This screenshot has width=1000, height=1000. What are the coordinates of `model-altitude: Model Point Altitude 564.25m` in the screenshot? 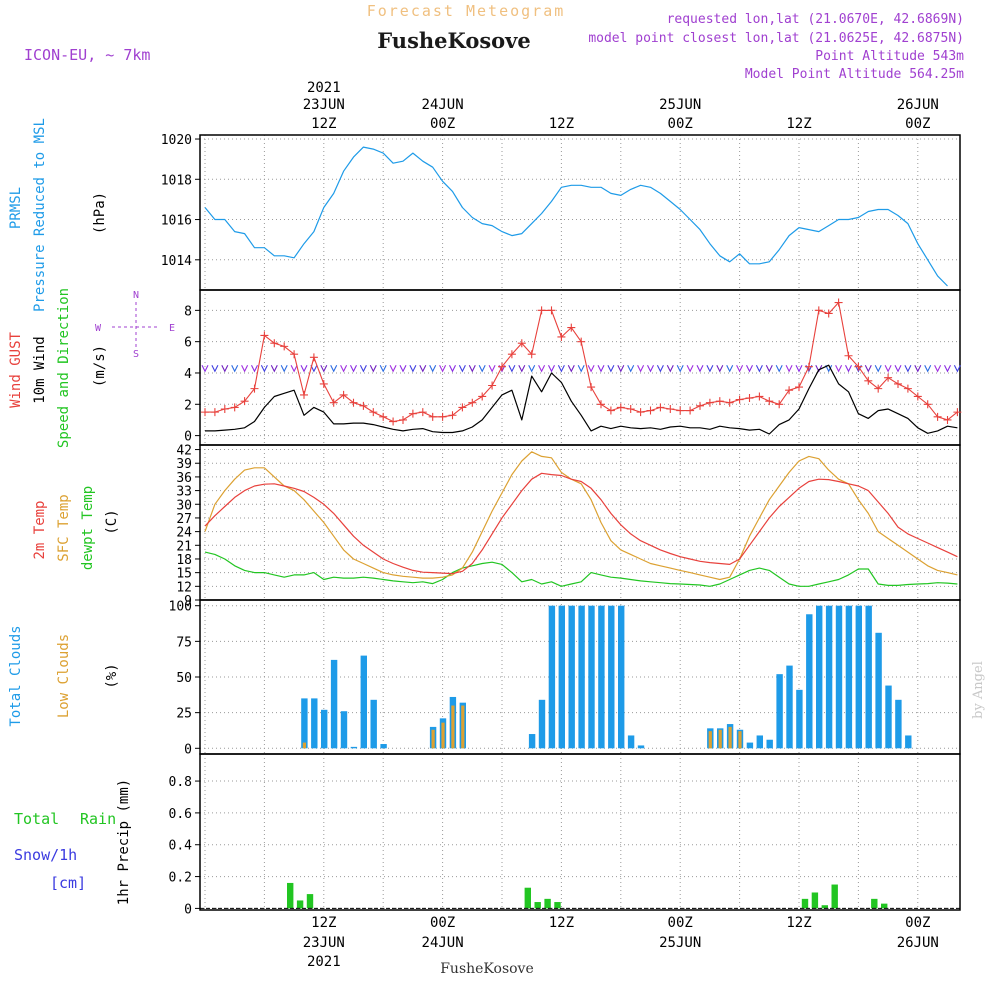 It's located at (854, 74).